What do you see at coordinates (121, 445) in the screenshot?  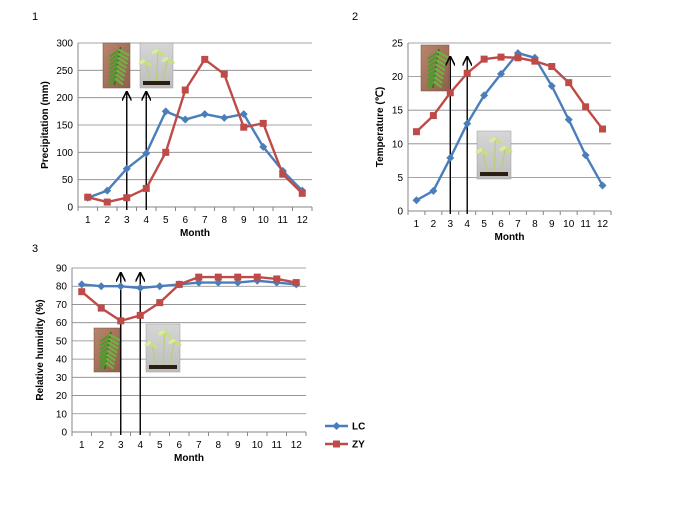 I see `x-tick-label: 3` at bounding box center [121, 445].